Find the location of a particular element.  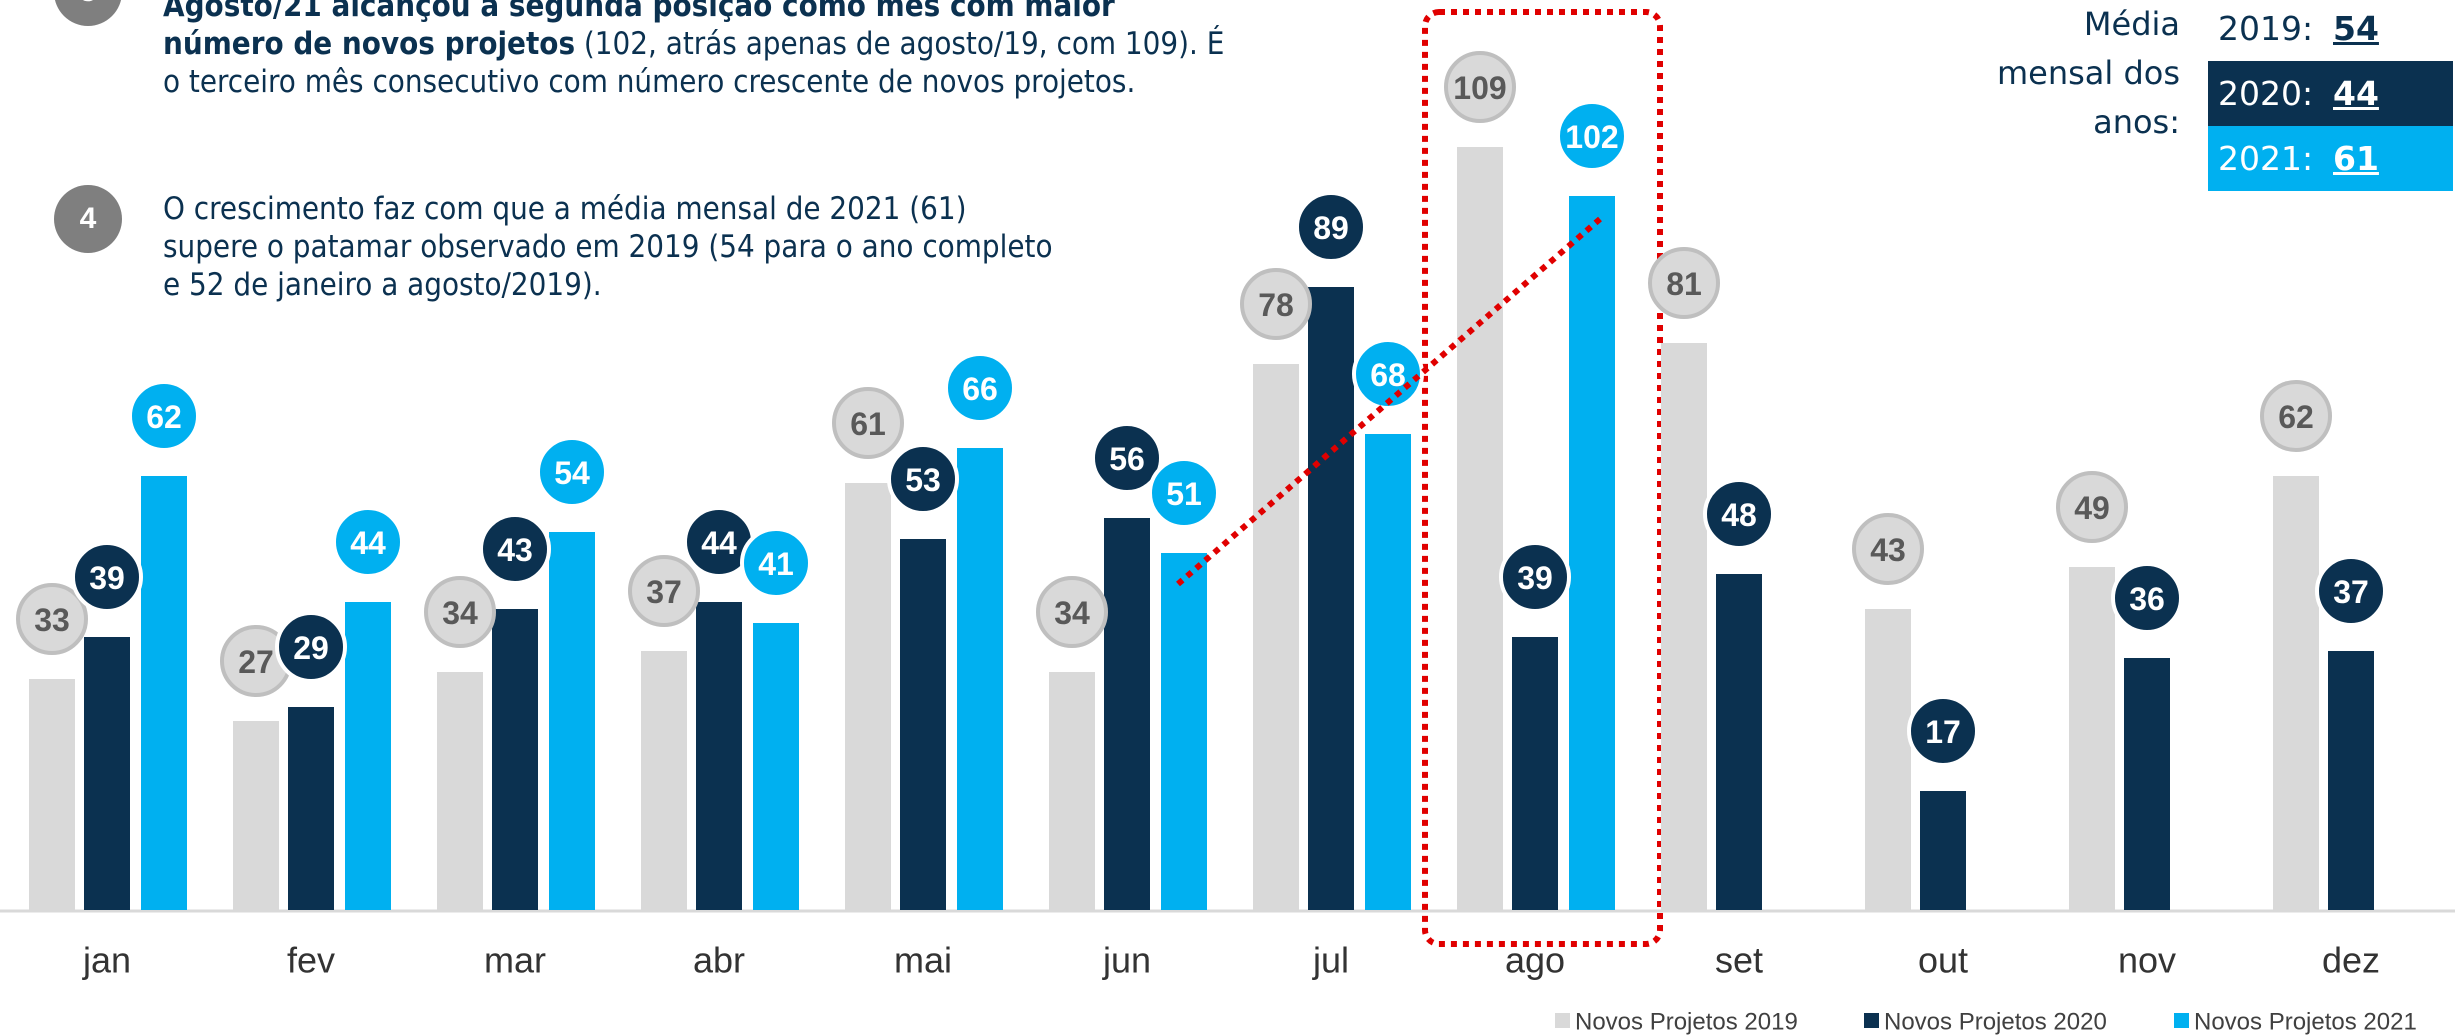

data-label: 81 is located at coordinates (1684, 284).